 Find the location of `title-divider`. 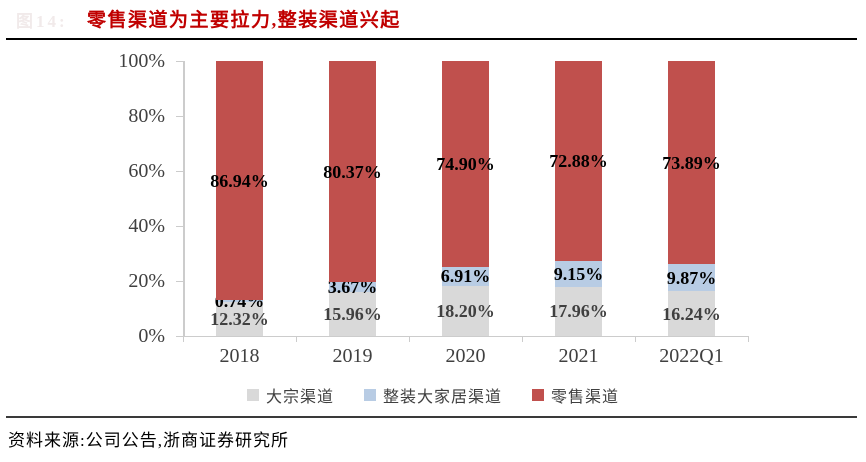

title-divider is located at coordinates (431, 39).